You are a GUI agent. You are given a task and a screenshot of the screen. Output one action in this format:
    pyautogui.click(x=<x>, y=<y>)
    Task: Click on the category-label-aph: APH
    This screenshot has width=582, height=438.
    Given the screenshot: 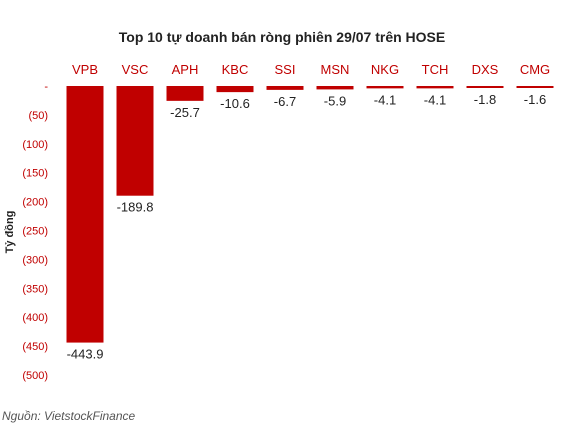 What is the action you would take?
    pyautogui.click(x=185, y=69)
    